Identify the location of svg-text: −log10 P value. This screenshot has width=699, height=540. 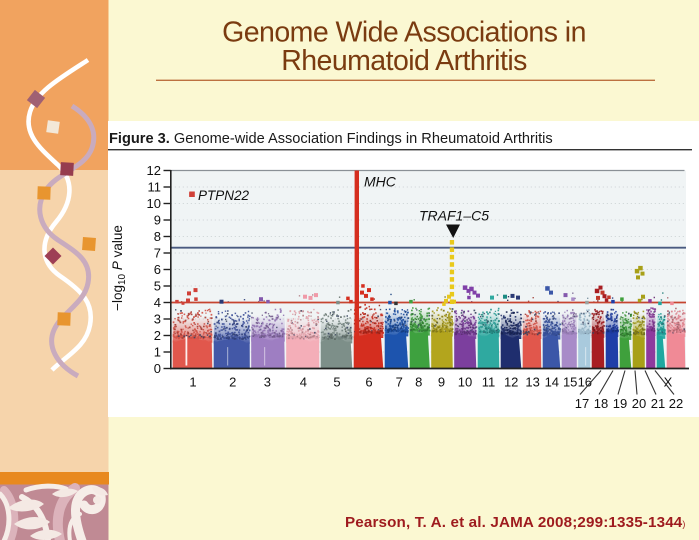
(119, 268).